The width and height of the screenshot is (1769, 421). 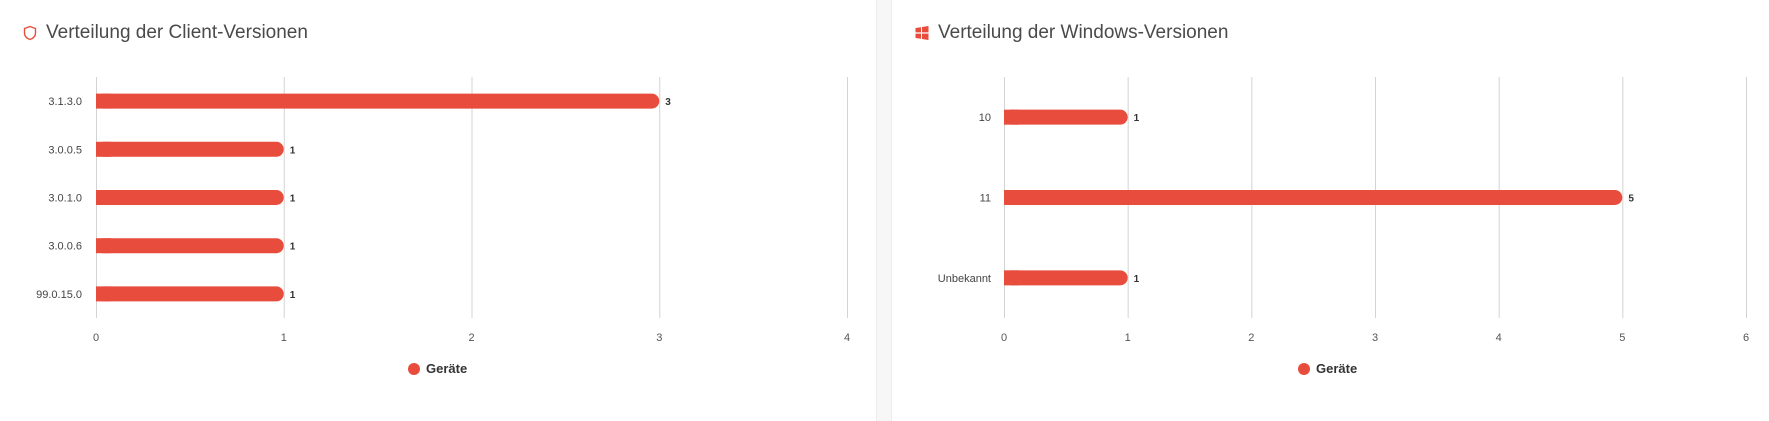 I want to click on category-label: 3.0.1.0, so click(x=65, y=199).